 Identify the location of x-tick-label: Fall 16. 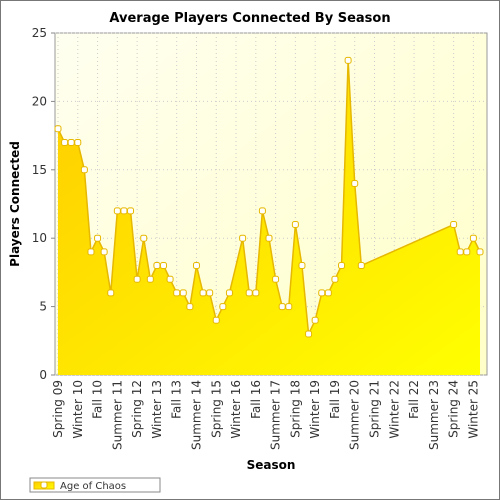
(256, 399).